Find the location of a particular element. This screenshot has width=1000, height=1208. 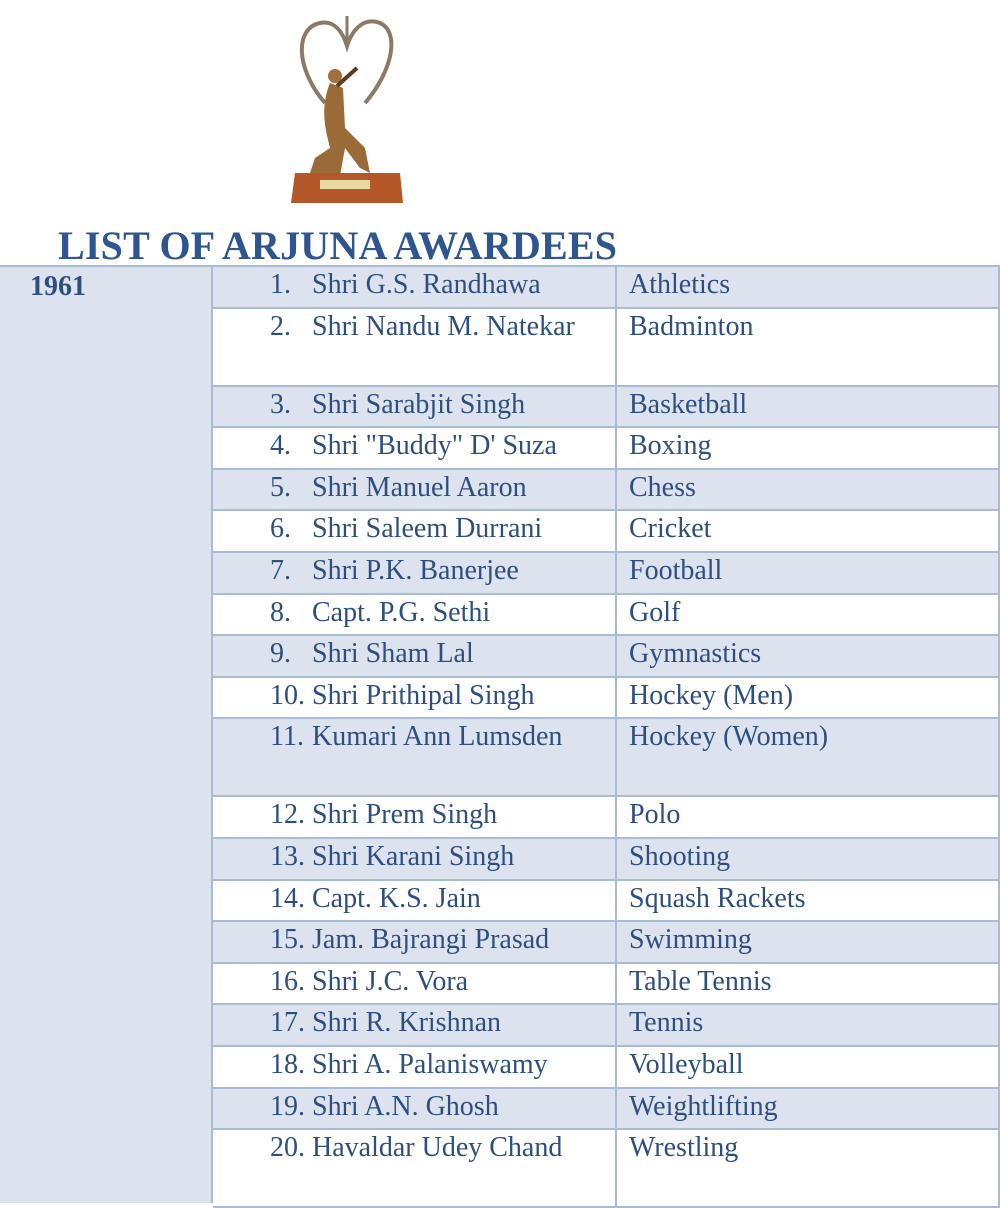

table-row: 13. Shri Karani Singh Shooting is located at coordinates (606, 859).